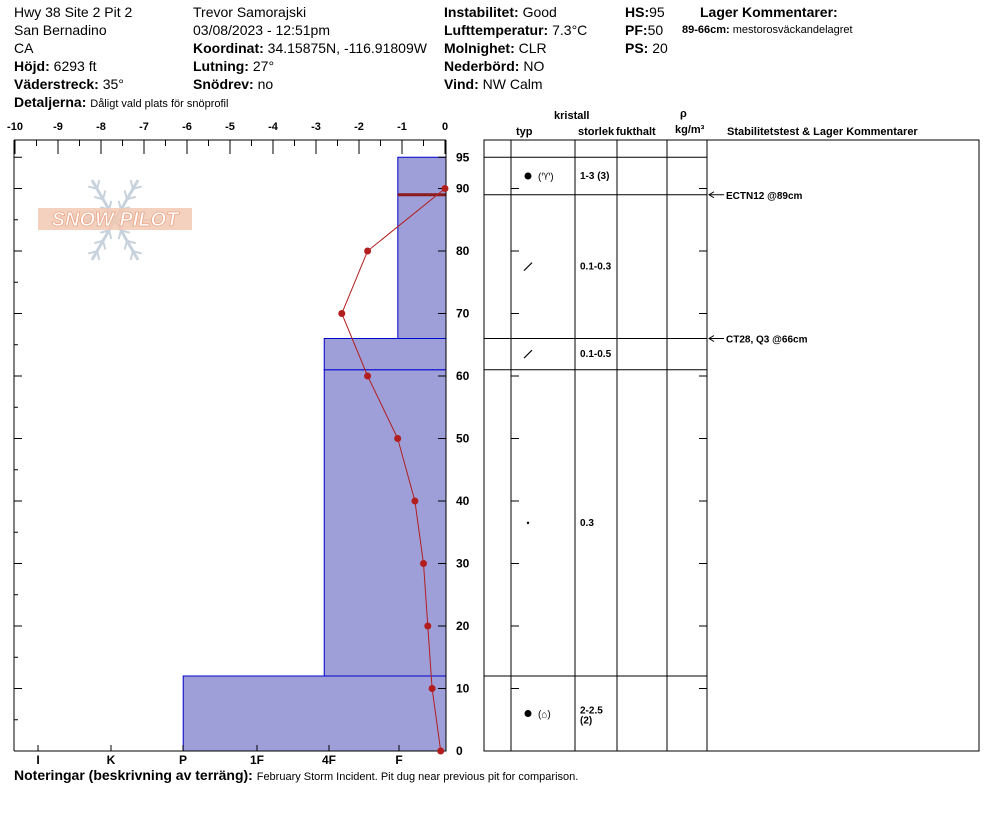 This screenshot has height=840, width=994. I want to click on crystal-secondary: (♈), so click(546, 177).